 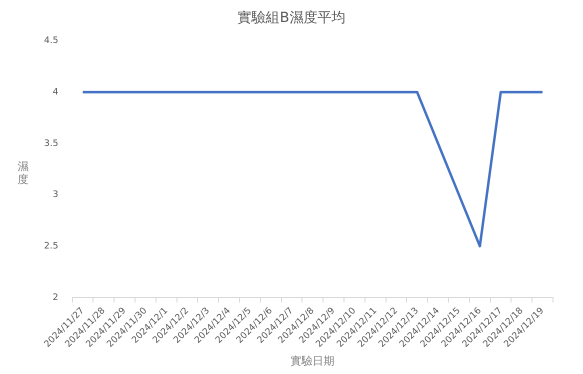 I want to click on y-tick-label: 4, so click(x=55, y=92).